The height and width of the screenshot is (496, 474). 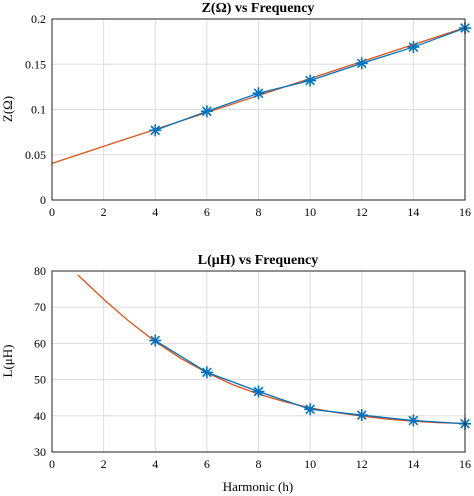 I want to click on impedance-x-tick-label: 16, so click(x=465, y=212).